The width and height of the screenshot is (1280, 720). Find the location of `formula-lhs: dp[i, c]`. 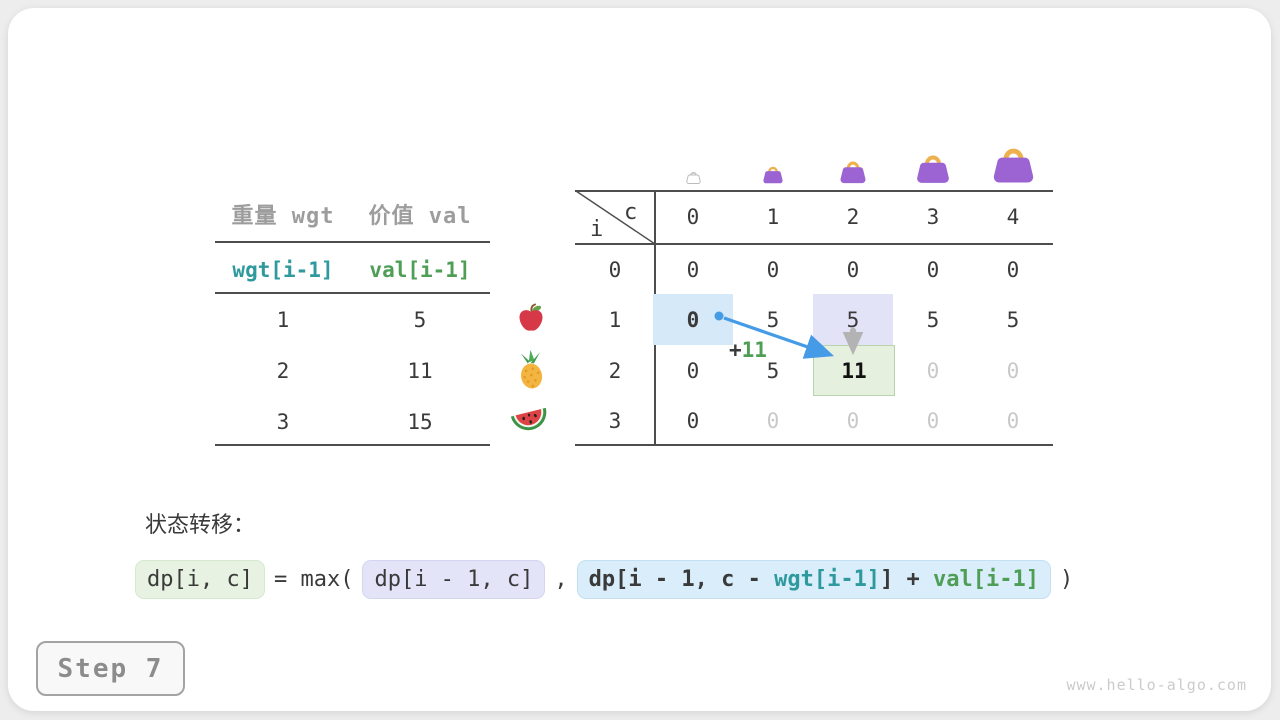

formula-lhs: dp[i, c] is located at coordinates (200, 579).